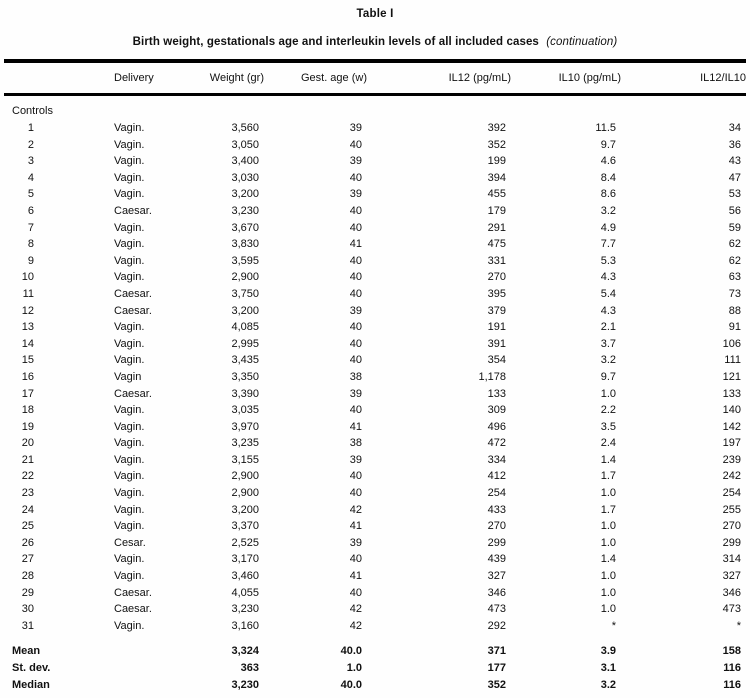 The height and width of the screenshot is (698, 750). Describe the element at coordinates (738, 625) in the screenshot. I see `table-cell: *` at that location.